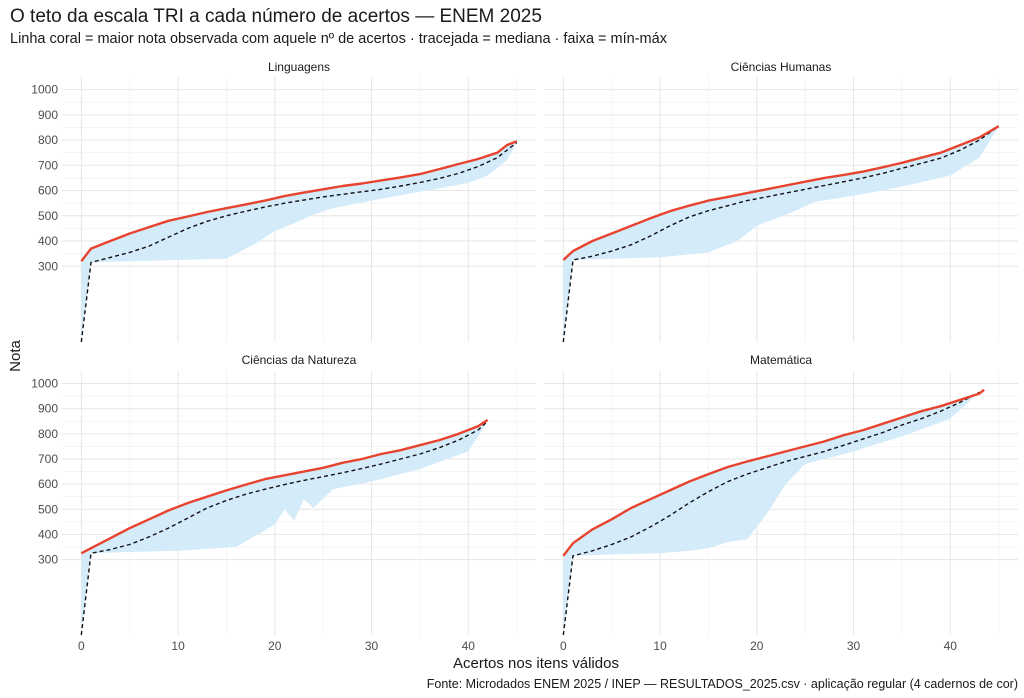 This screenshot has height=698, width=1024. What do you see at coordinates (781, 67) in the screenshot?
I see `panel-strip-label: Ciências Humanas` at bounding box center [781, 67].